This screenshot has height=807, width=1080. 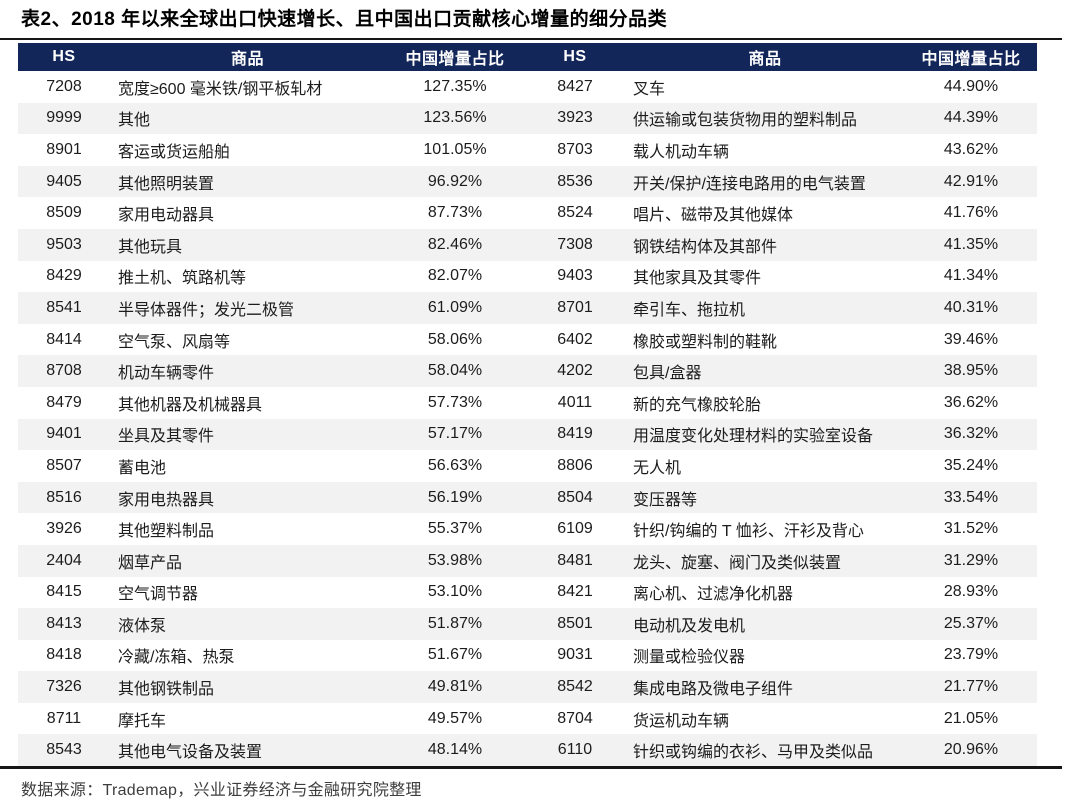 What do you see at coordinates (765, 592) in the screenshot?
I see `product-name-right: 离心机、过滤净化机器` at bounding box center [765, 592].